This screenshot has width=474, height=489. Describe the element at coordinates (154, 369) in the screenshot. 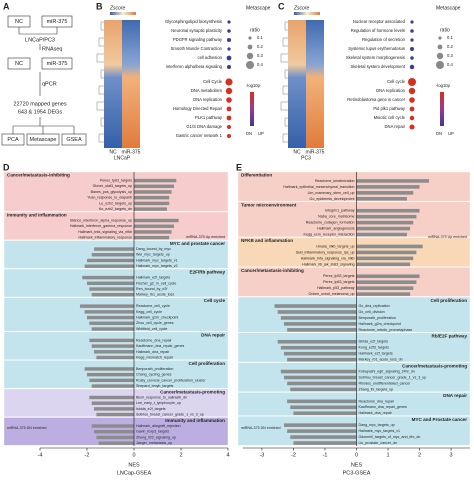

I see `gene-set-label: Benporath_proliferation` at that location.